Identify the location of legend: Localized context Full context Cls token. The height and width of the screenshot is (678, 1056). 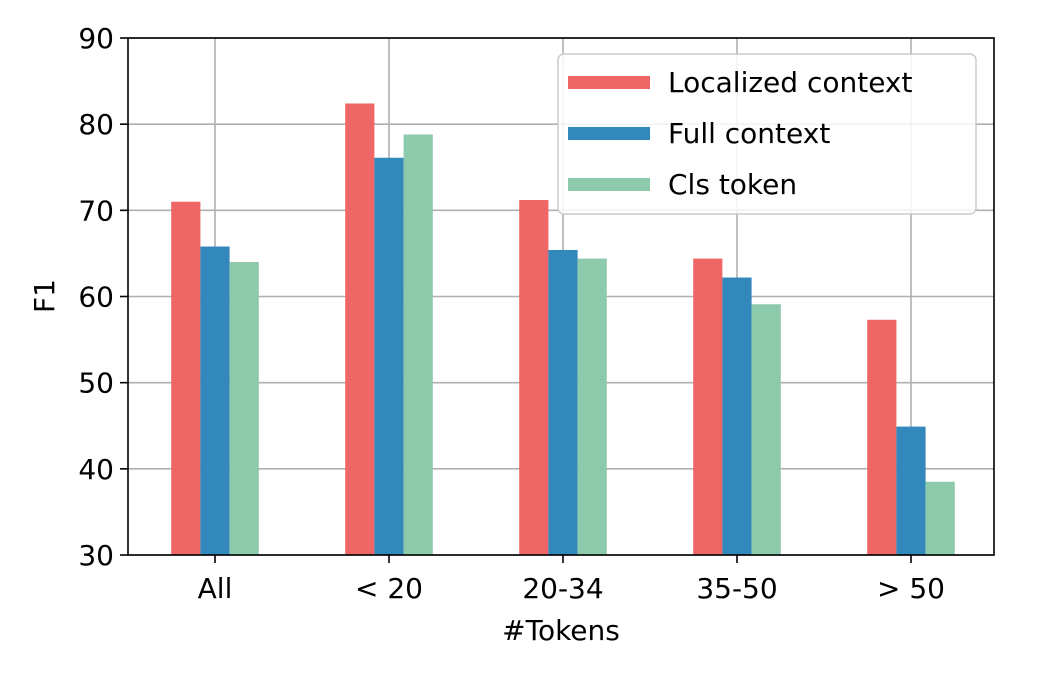
(767, 134).